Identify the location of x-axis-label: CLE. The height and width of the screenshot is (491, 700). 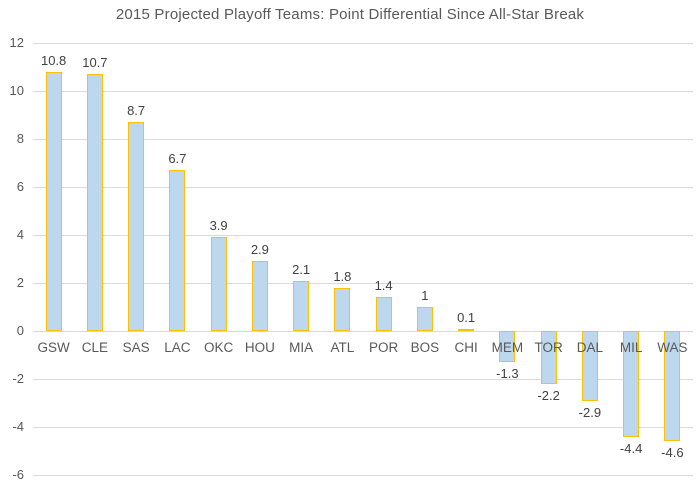
(94, 347).